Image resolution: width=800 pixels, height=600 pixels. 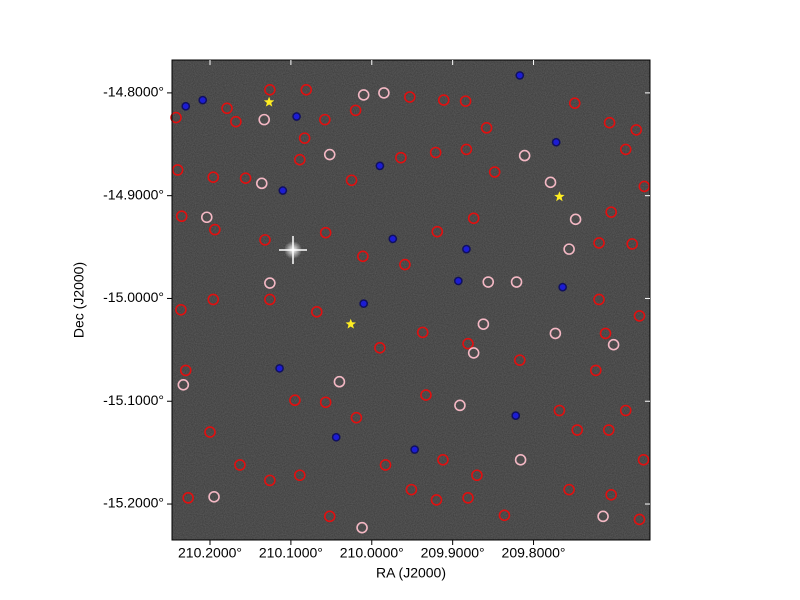 What do you see at coordinates (133, 194) in the screenshot?
I see `y-tick-label: -14.9000°` at bounding box center [133, 194].